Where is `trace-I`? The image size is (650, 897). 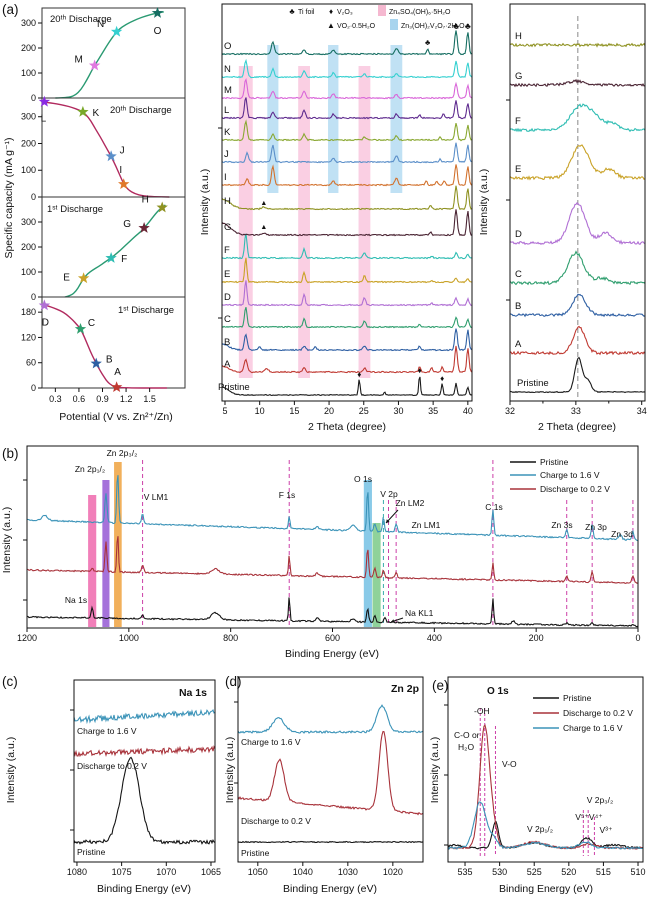 trace-I is located at coordinates (347, 175).